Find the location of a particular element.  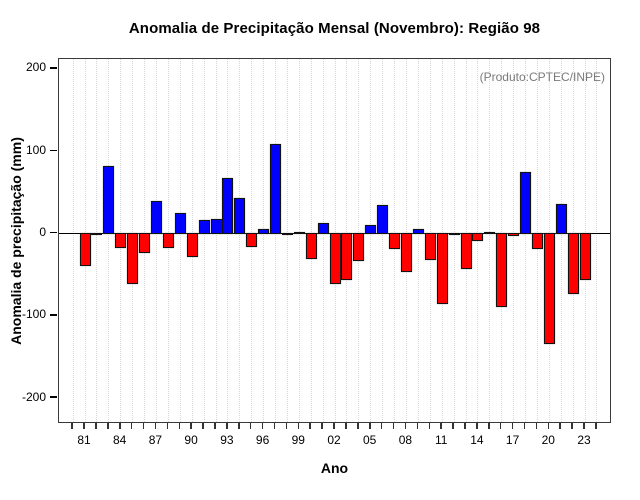

bar-1991 is located at coordinates (204, 227).